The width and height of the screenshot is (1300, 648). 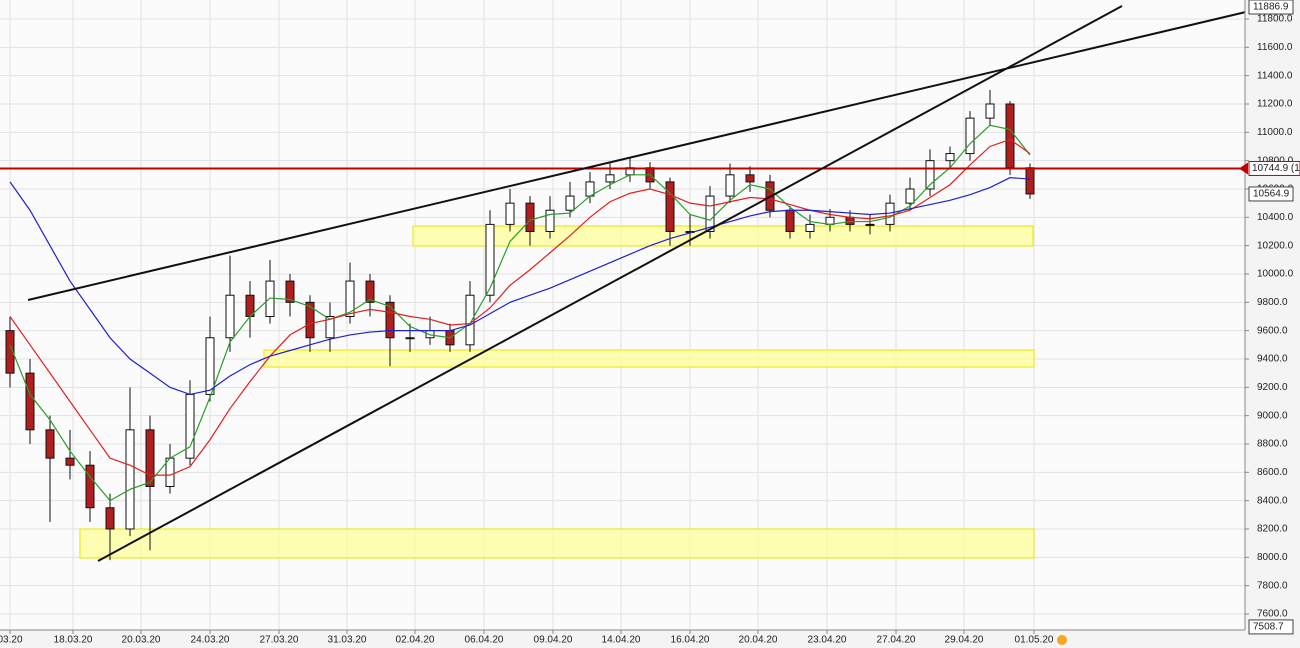 I want to click on y-tick-label: 10400.0, so click(x=1275, y=217).